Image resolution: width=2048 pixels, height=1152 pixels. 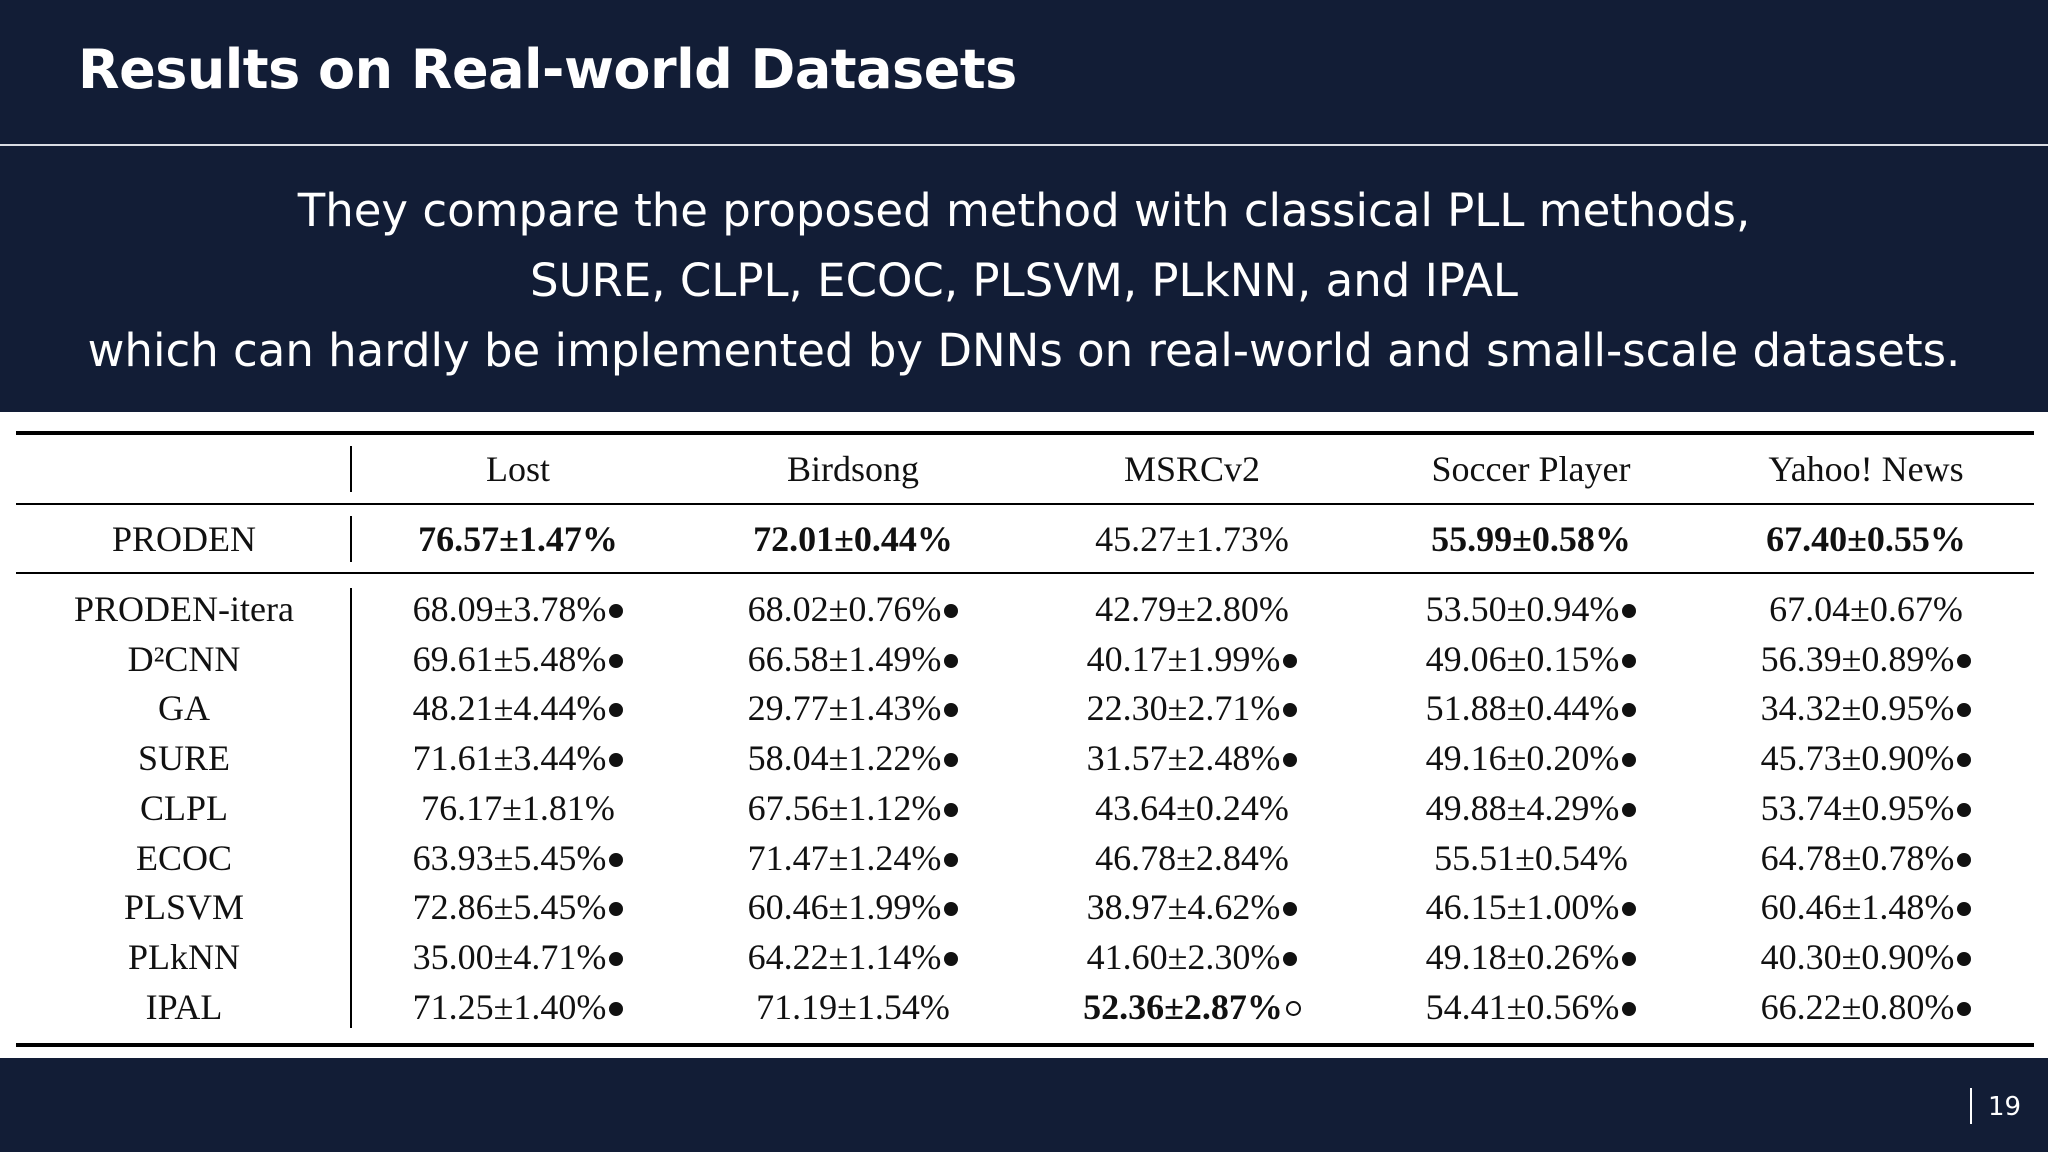 What do you see at coordinates (1192, 758) in the screenshot?
I see `table-cell: 31.57±2.48%` at bounding box center [1192, 758].